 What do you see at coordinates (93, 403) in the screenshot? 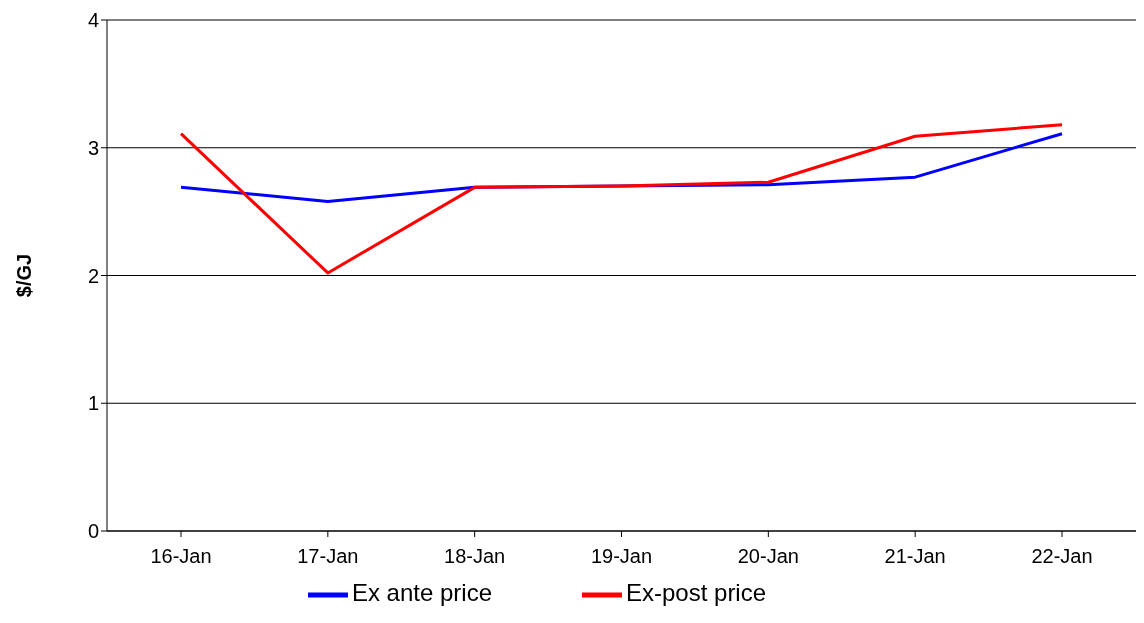
I see `y-tick-label: 1` at bounding box center [93, 403].